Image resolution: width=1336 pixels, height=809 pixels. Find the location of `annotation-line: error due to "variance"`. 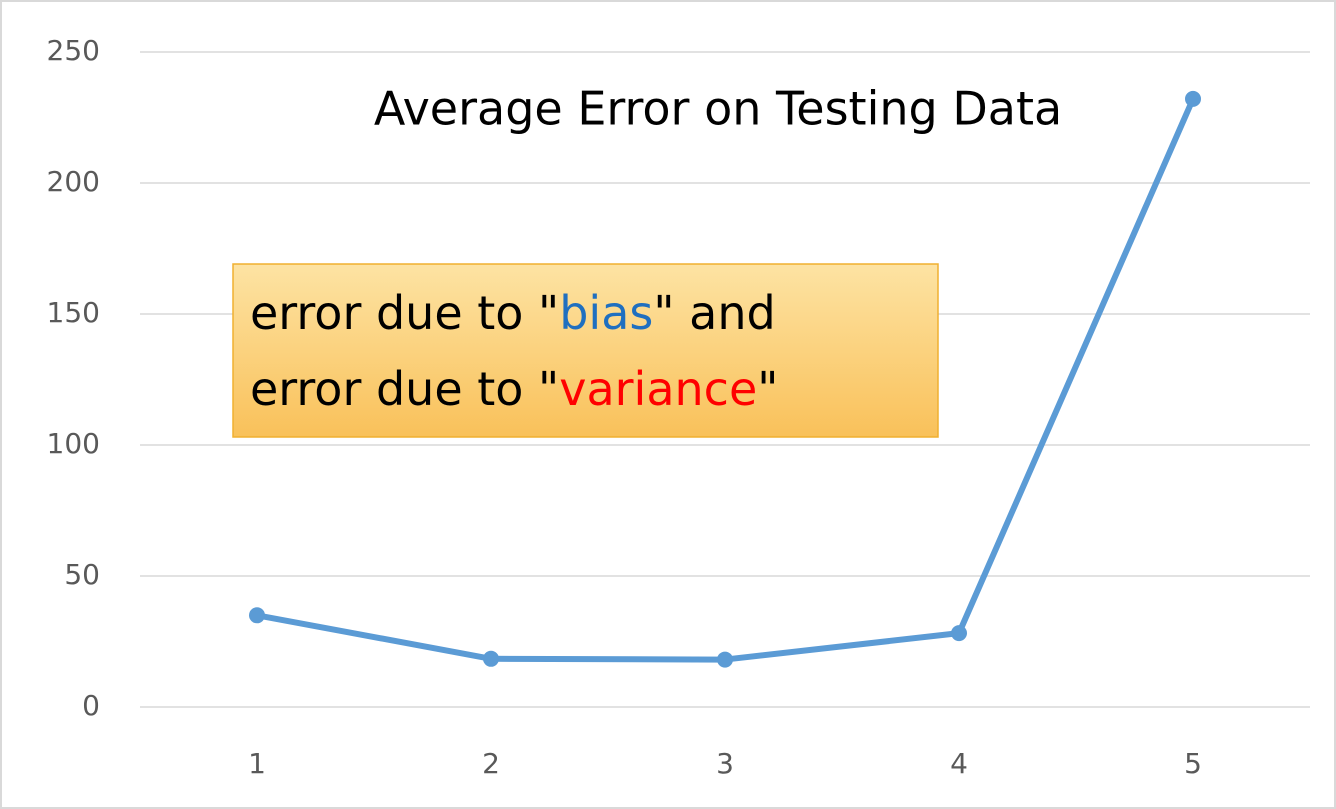

annotation-line: error due to "variance" is located at coordinates (514, 389).